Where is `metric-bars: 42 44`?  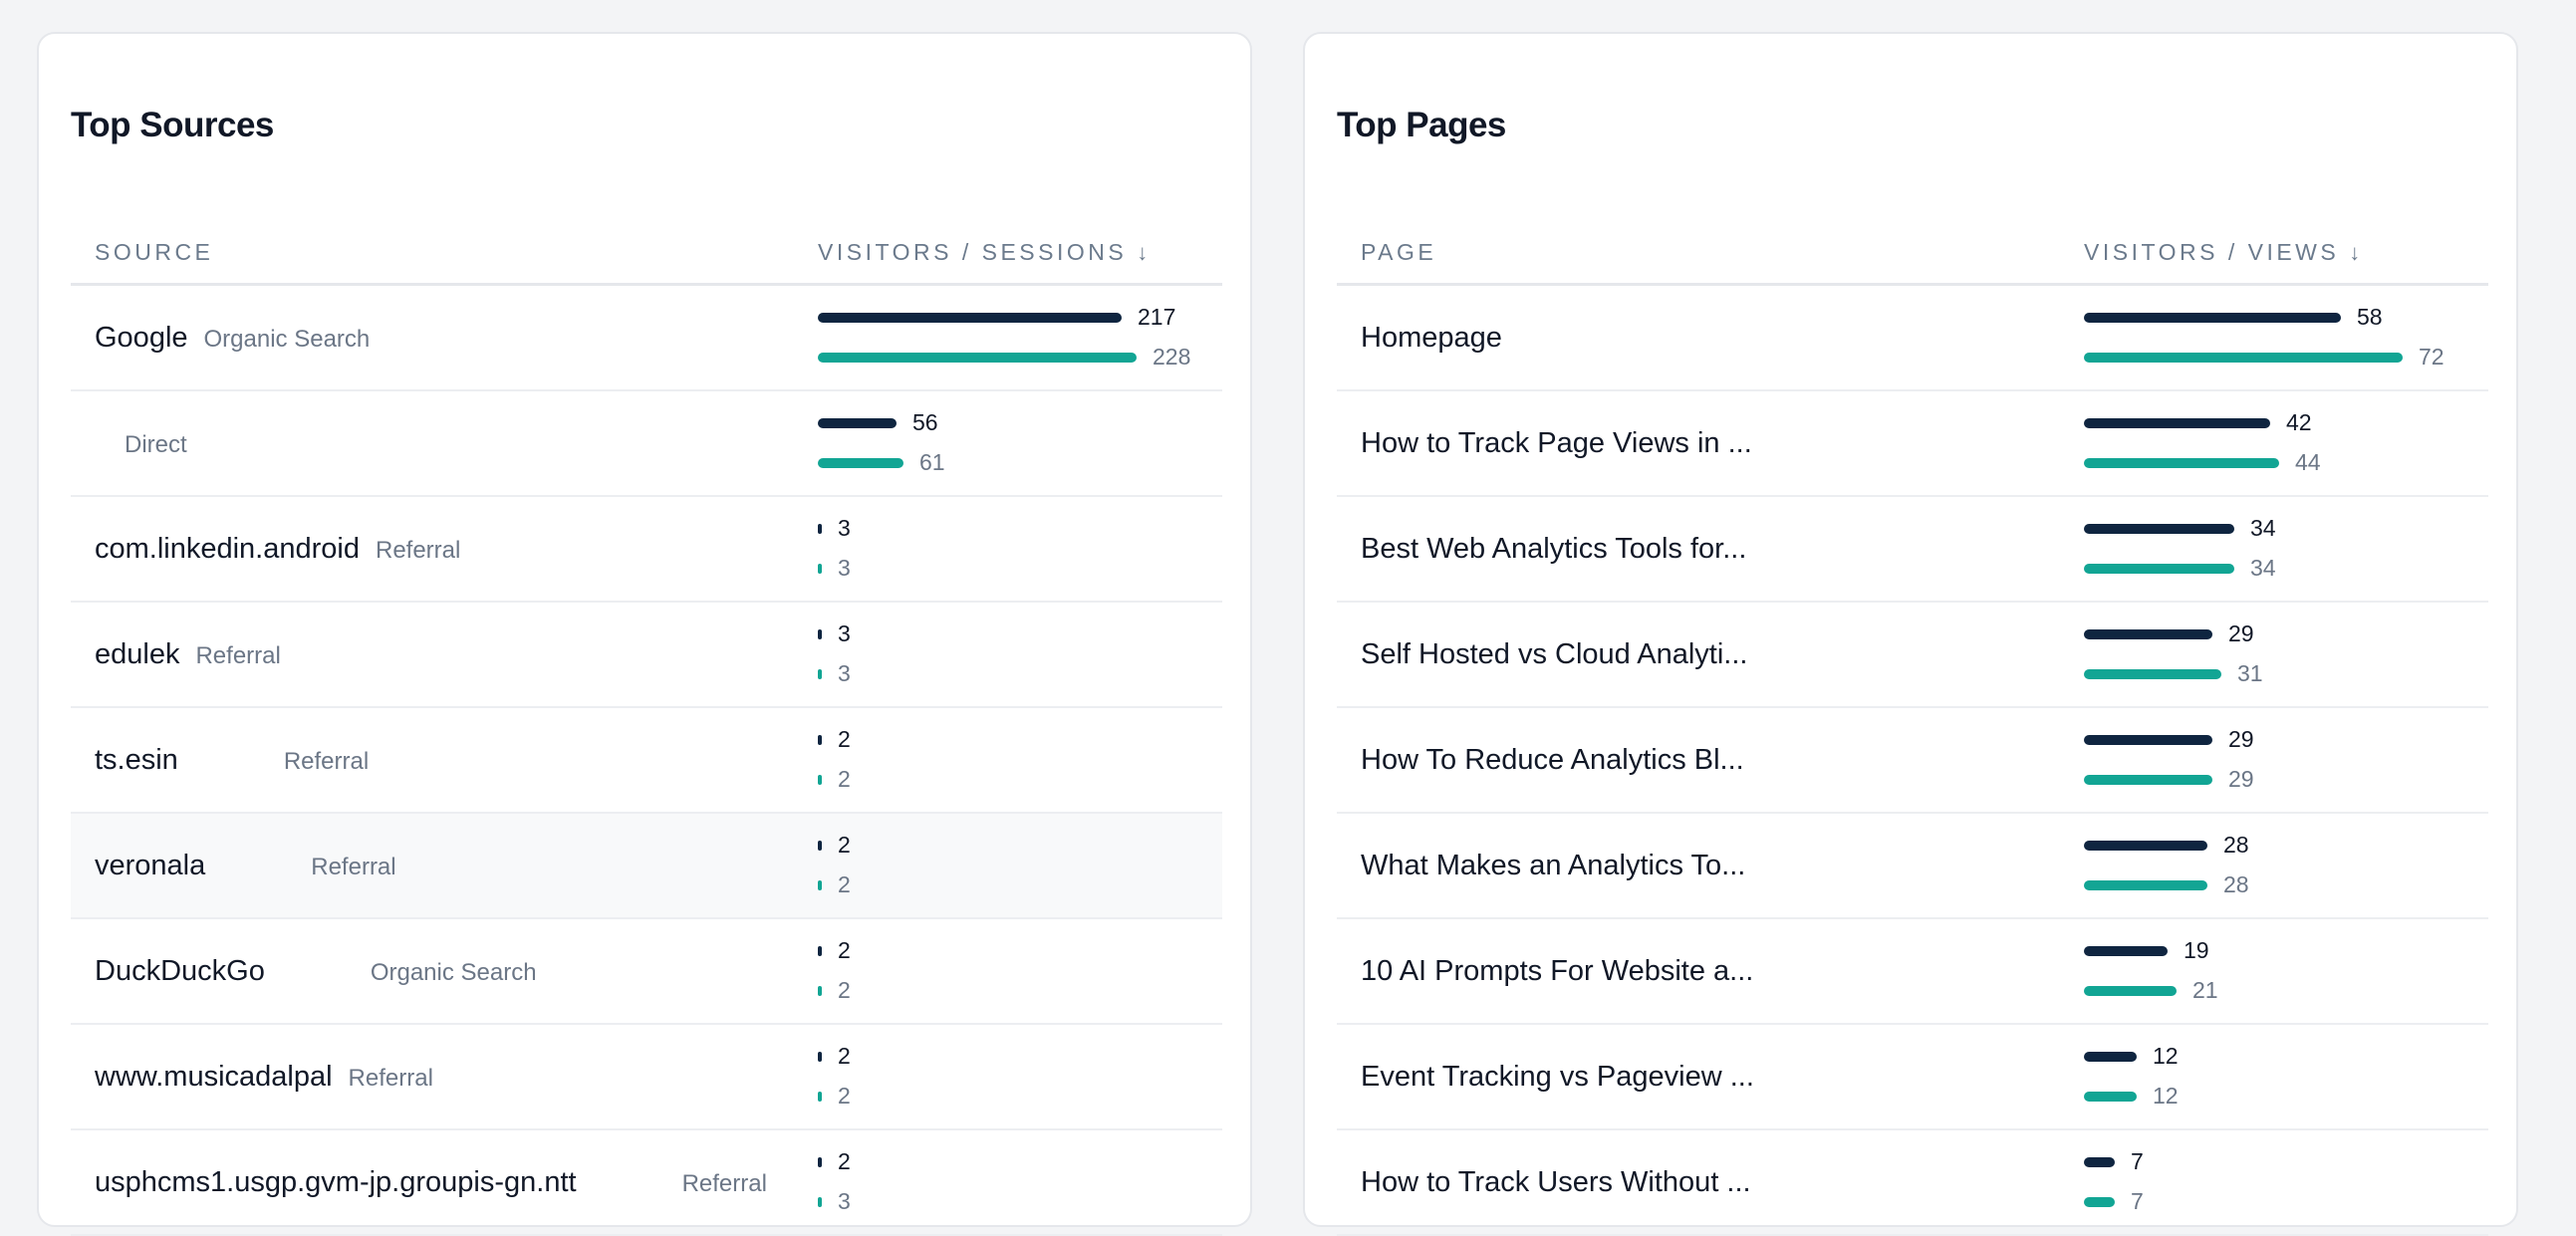
metric-bars: 42 44 is located at coordinates (2283, 443).